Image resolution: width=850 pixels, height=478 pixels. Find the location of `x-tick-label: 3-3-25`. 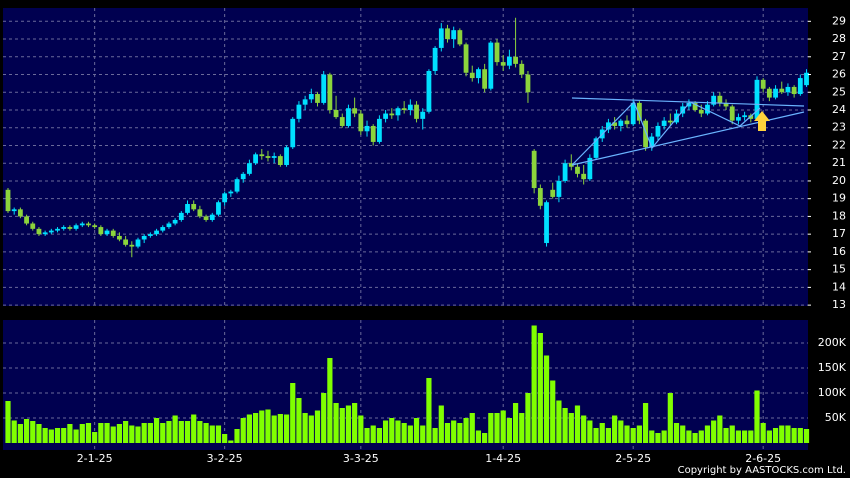

x-tick-label: 3-3-25 is located at coordinates (361, 458).